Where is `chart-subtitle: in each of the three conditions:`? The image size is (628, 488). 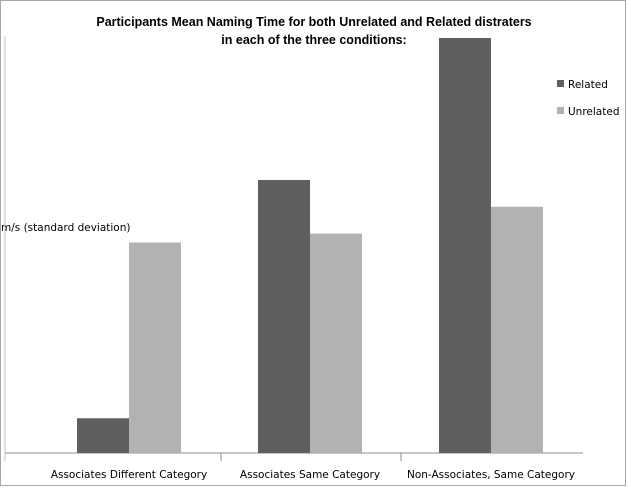
chart-subtitle: in each of the three conditions: is located at coordinates (313, 40).